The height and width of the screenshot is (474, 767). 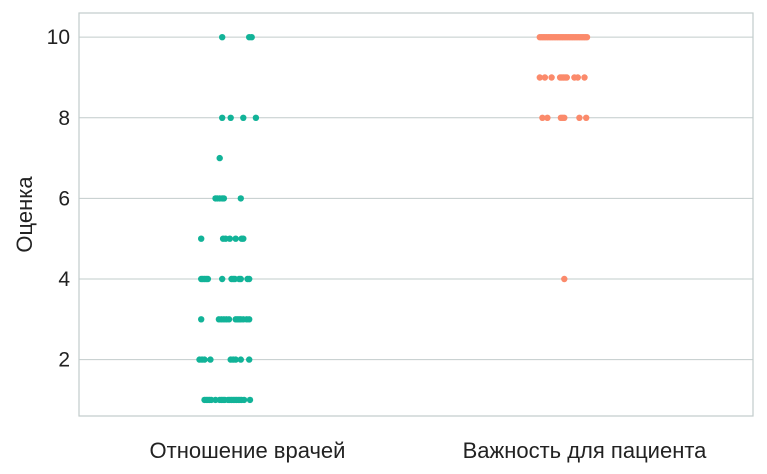 What do you see at coordinates (58, 37) in the screenshot?
I see `y-tick-label: 10` at bounding box center [58, 37].